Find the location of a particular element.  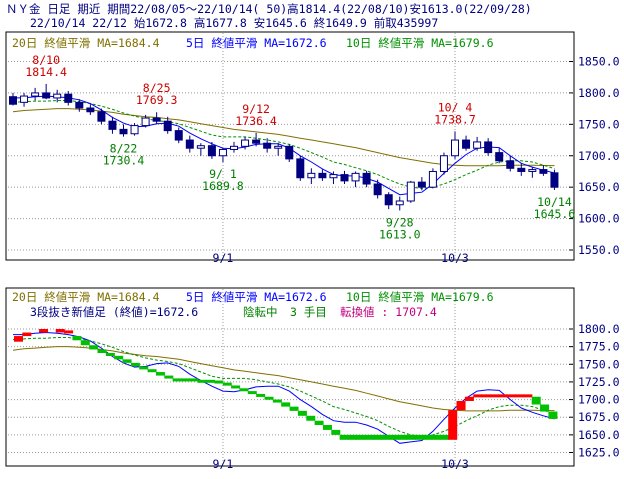

status-count: 3 手目 is located at coordinates (308, 312).